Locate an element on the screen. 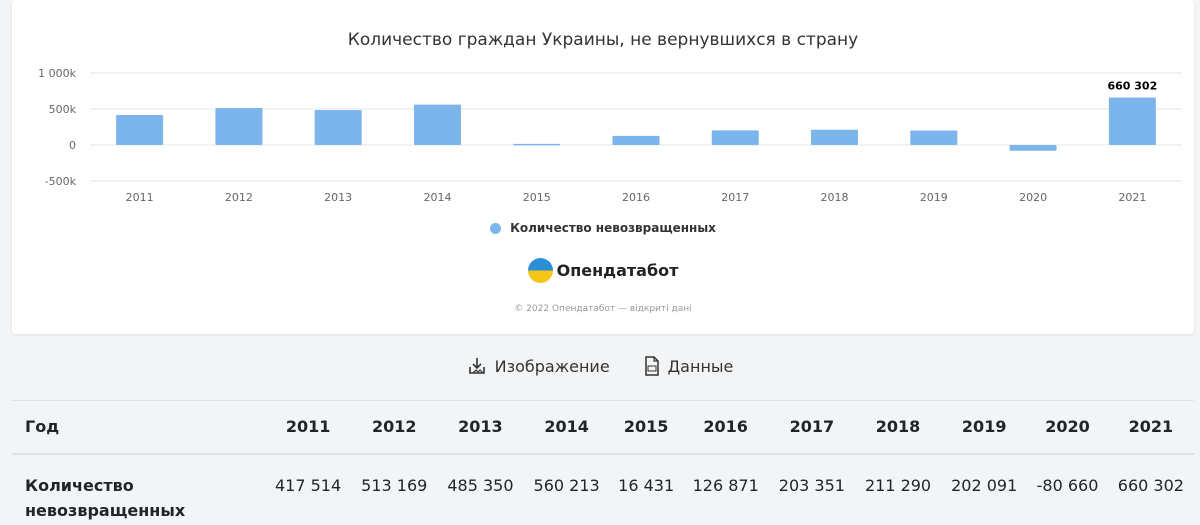 Image resolution: width=1200 pixels, height=525 pixels. year-cell: 2019 is located at coordinates (984, 427).